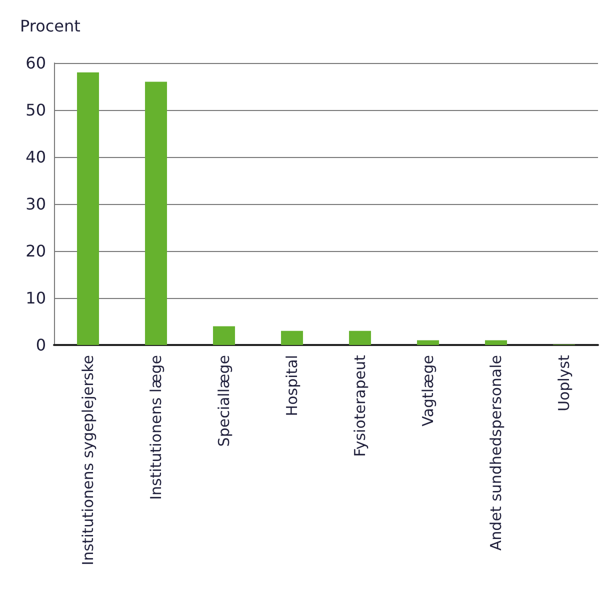 The width and height of the screenshot is (610, 610). I want to click on y-tick-label: 10, so click(36, 298).